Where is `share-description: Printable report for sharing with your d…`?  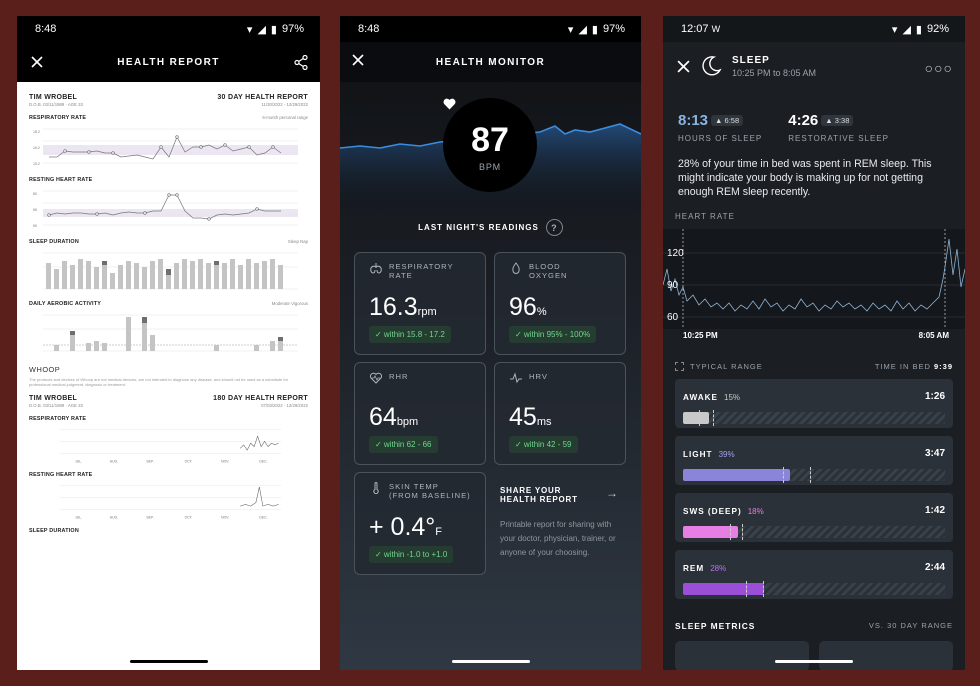
share-description: Printable report for sharing with your d… is located at coordinates (558, 538).